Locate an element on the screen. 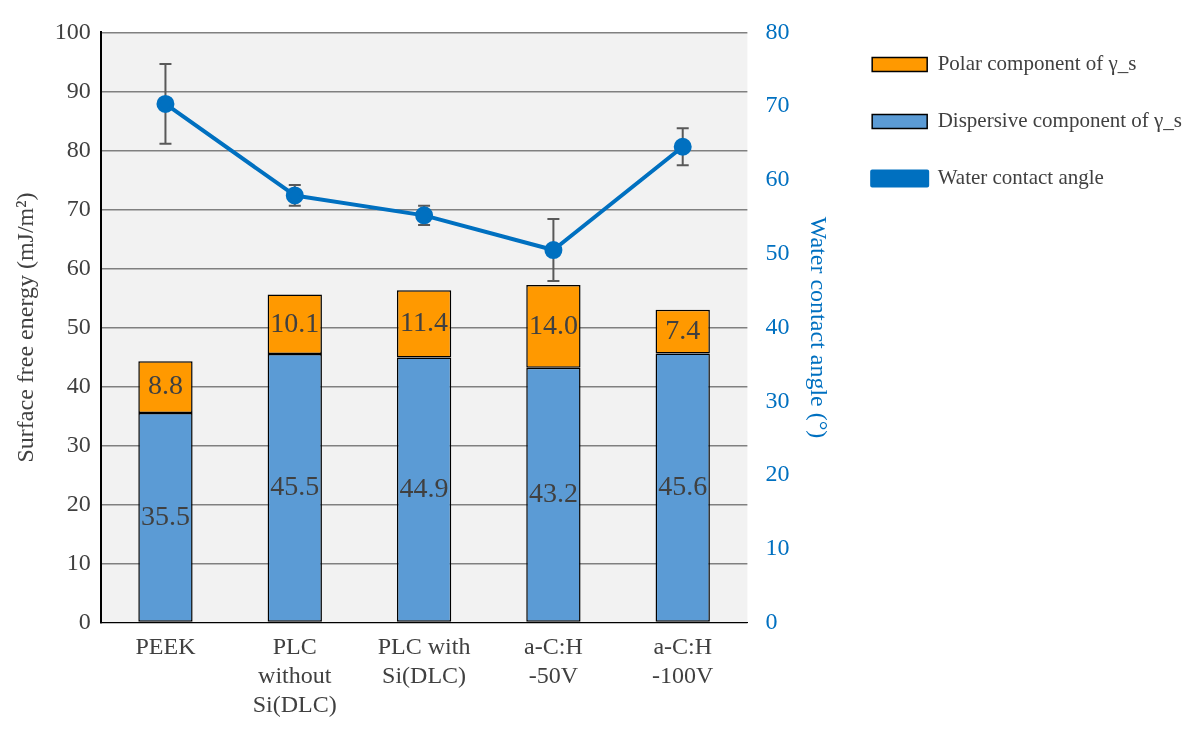 This screenshot has height=731, width=1200. y2-axis-title: Water contact angle (°) is located at coordinates (819, 327).